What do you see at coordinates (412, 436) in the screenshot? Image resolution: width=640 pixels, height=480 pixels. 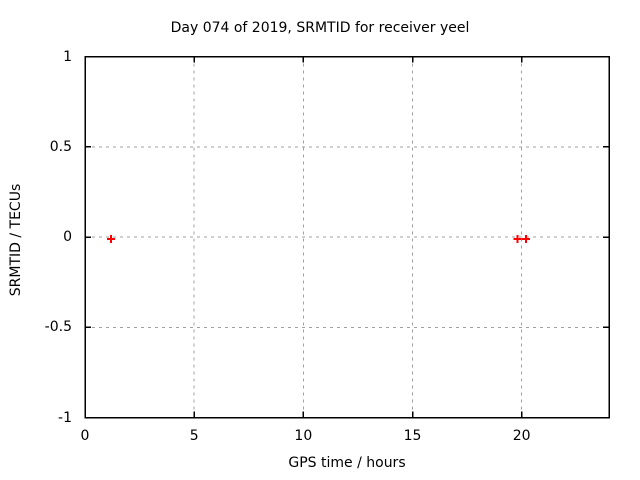 I see `x-tick-label: 15` at bounding box center [412, 436].